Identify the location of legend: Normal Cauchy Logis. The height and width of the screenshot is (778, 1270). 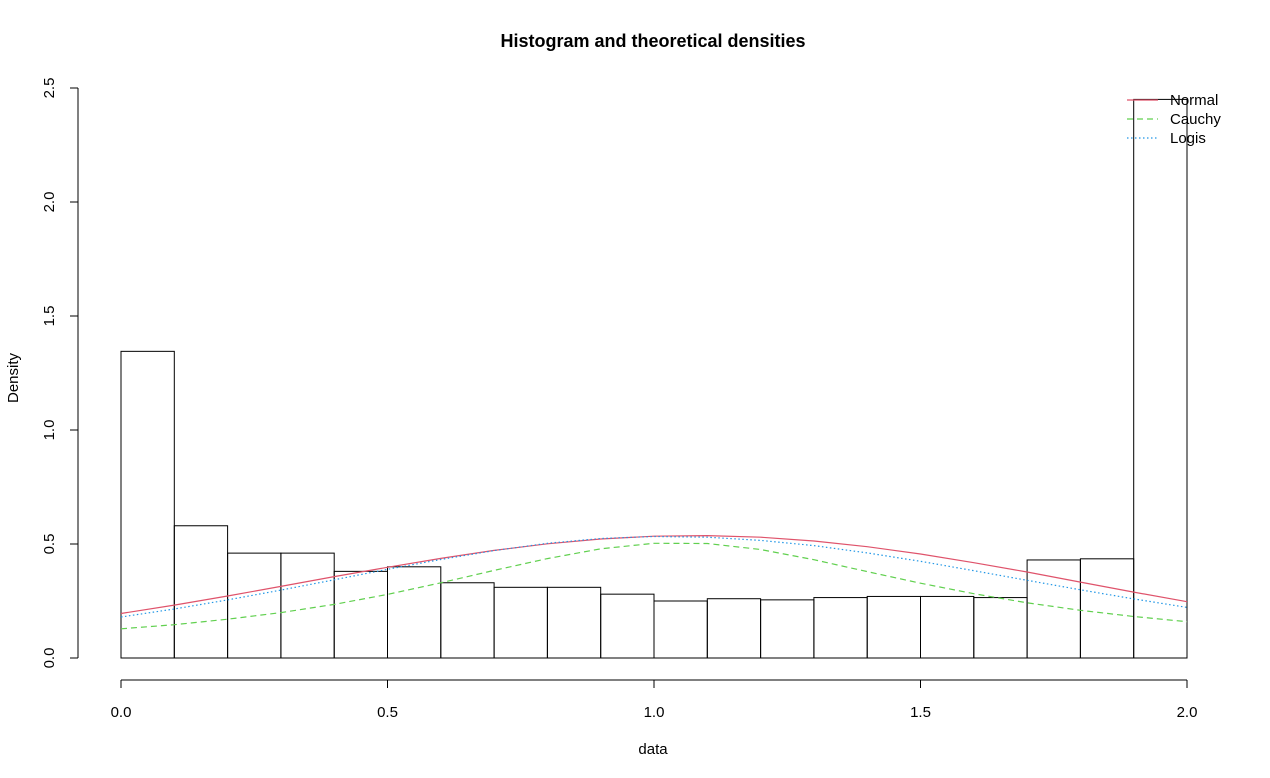
(1174, 119).